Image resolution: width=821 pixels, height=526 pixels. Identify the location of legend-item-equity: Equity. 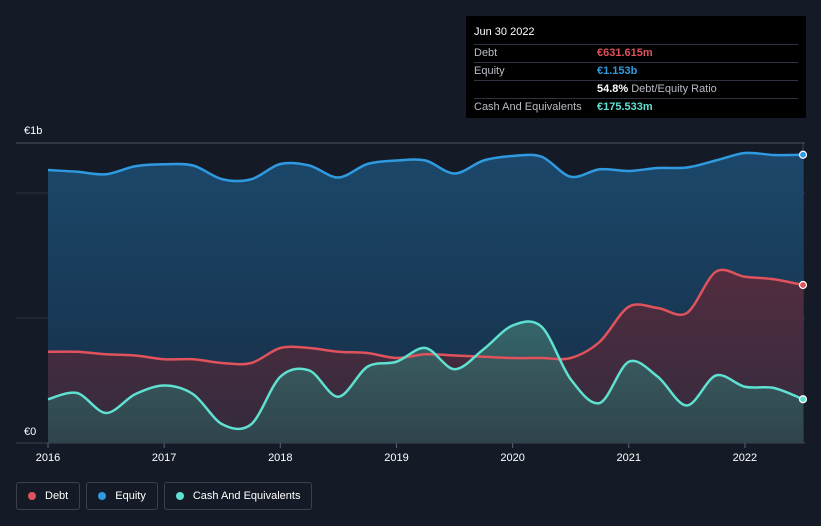
(122, 496).